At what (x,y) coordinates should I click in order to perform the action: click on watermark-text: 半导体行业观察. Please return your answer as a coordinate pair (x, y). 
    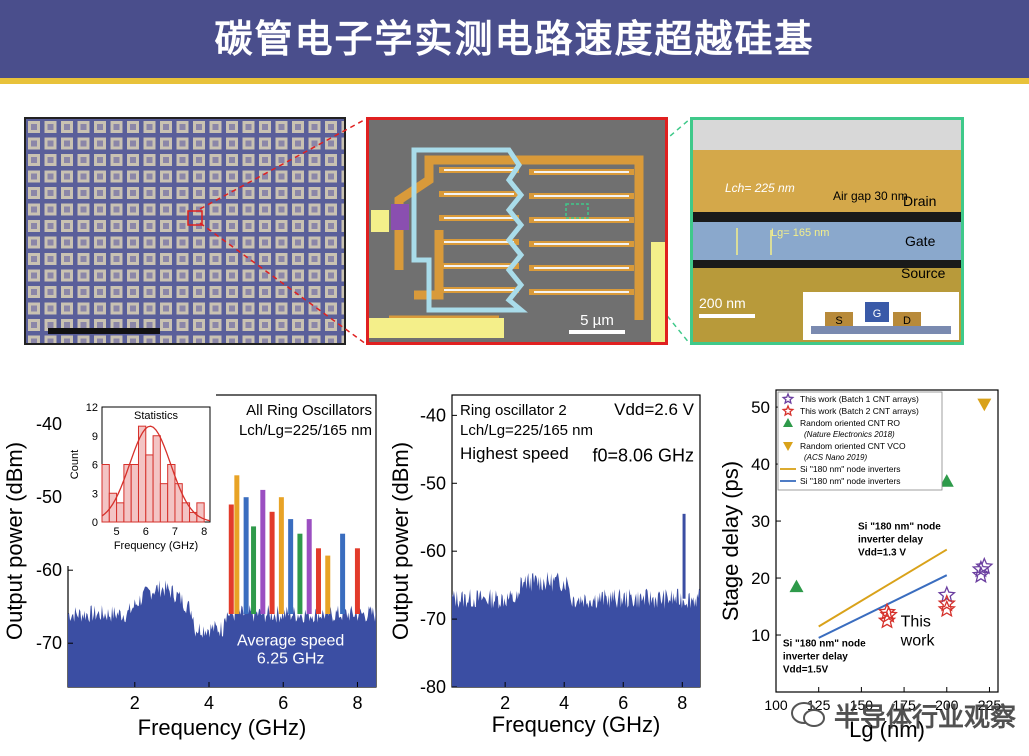
    Looking at the image, I should click on (925, 717).